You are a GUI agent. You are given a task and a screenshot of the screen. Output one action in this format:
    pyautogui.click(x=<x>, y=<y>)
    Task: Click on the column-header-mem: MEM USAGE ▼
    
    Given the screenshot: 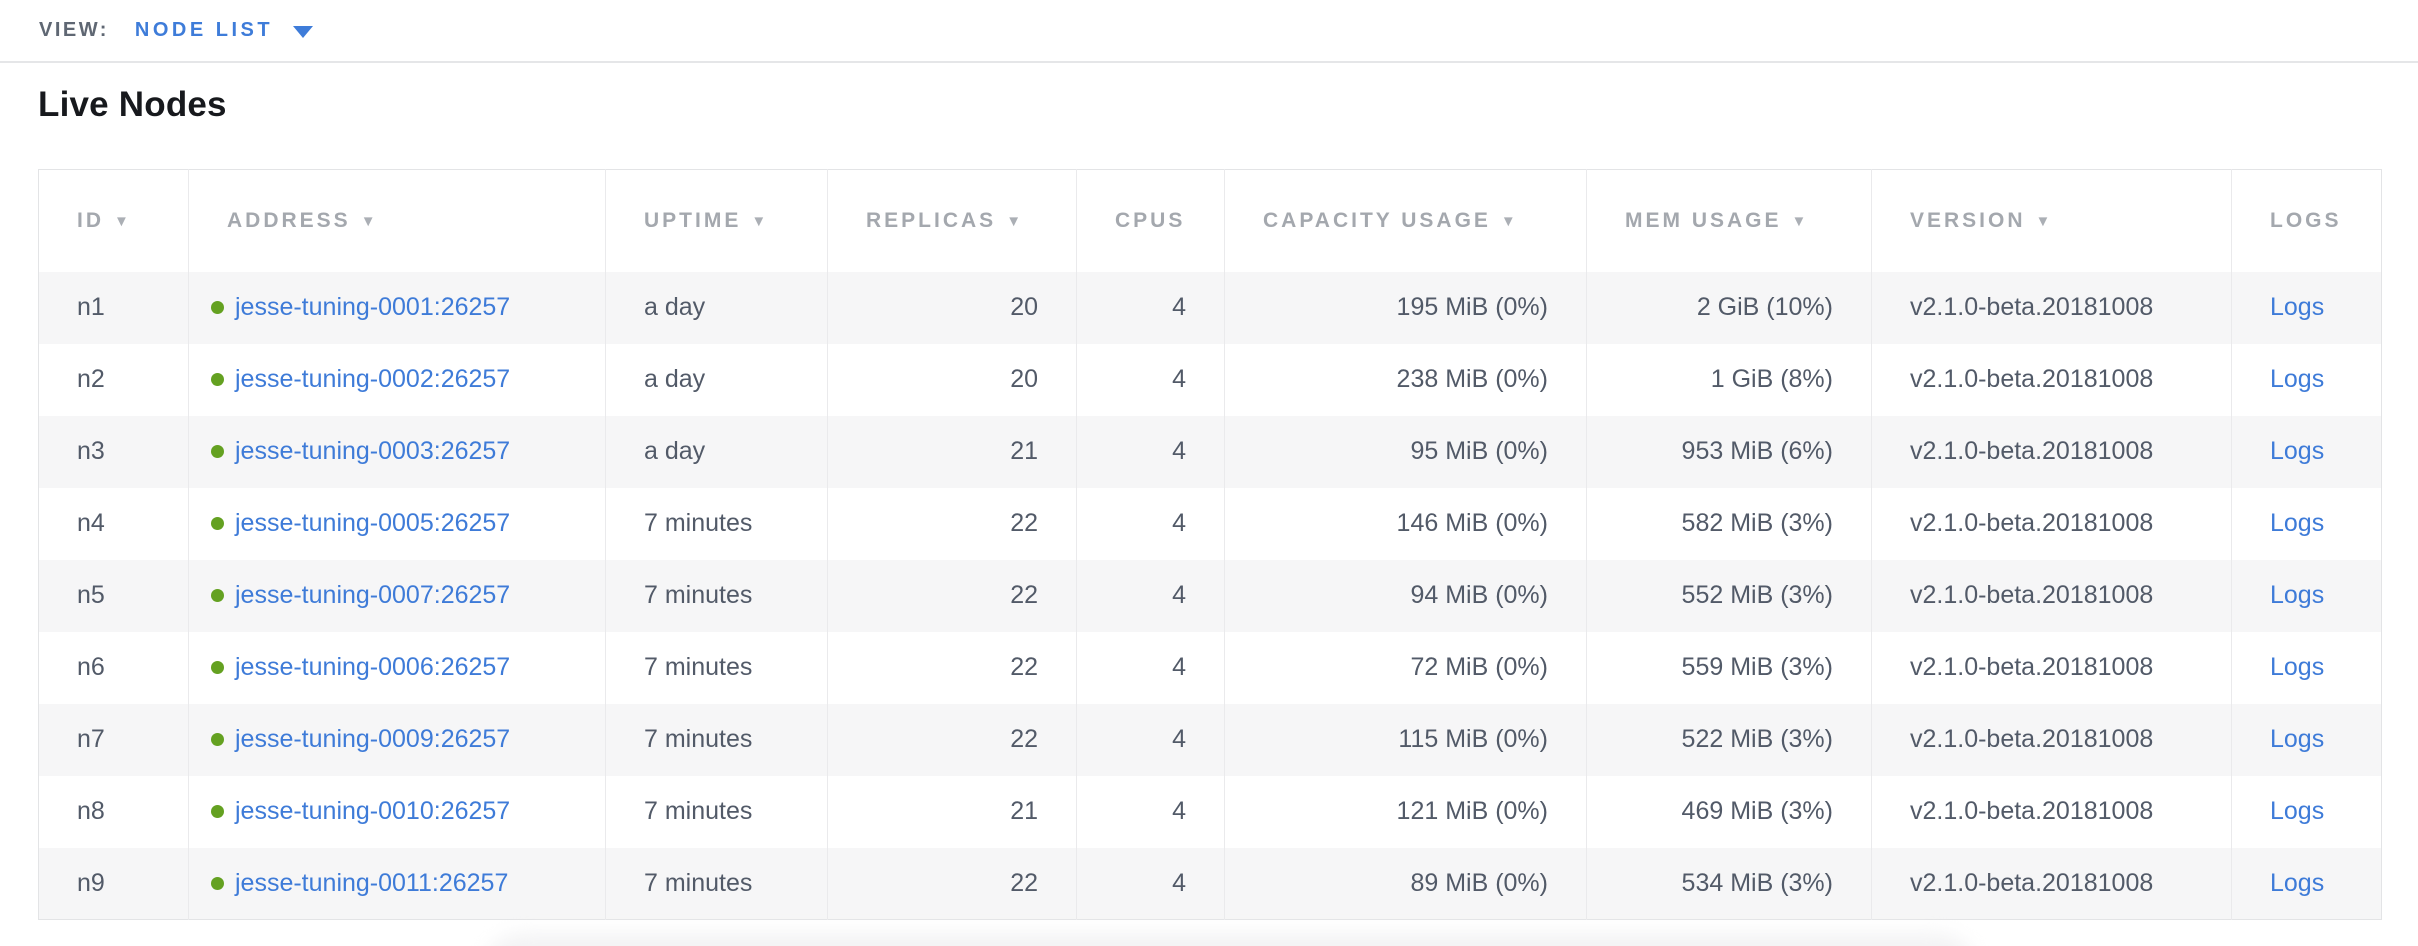 What is the action you would take?
    pyautogui.click(x=1729, y=220)
    